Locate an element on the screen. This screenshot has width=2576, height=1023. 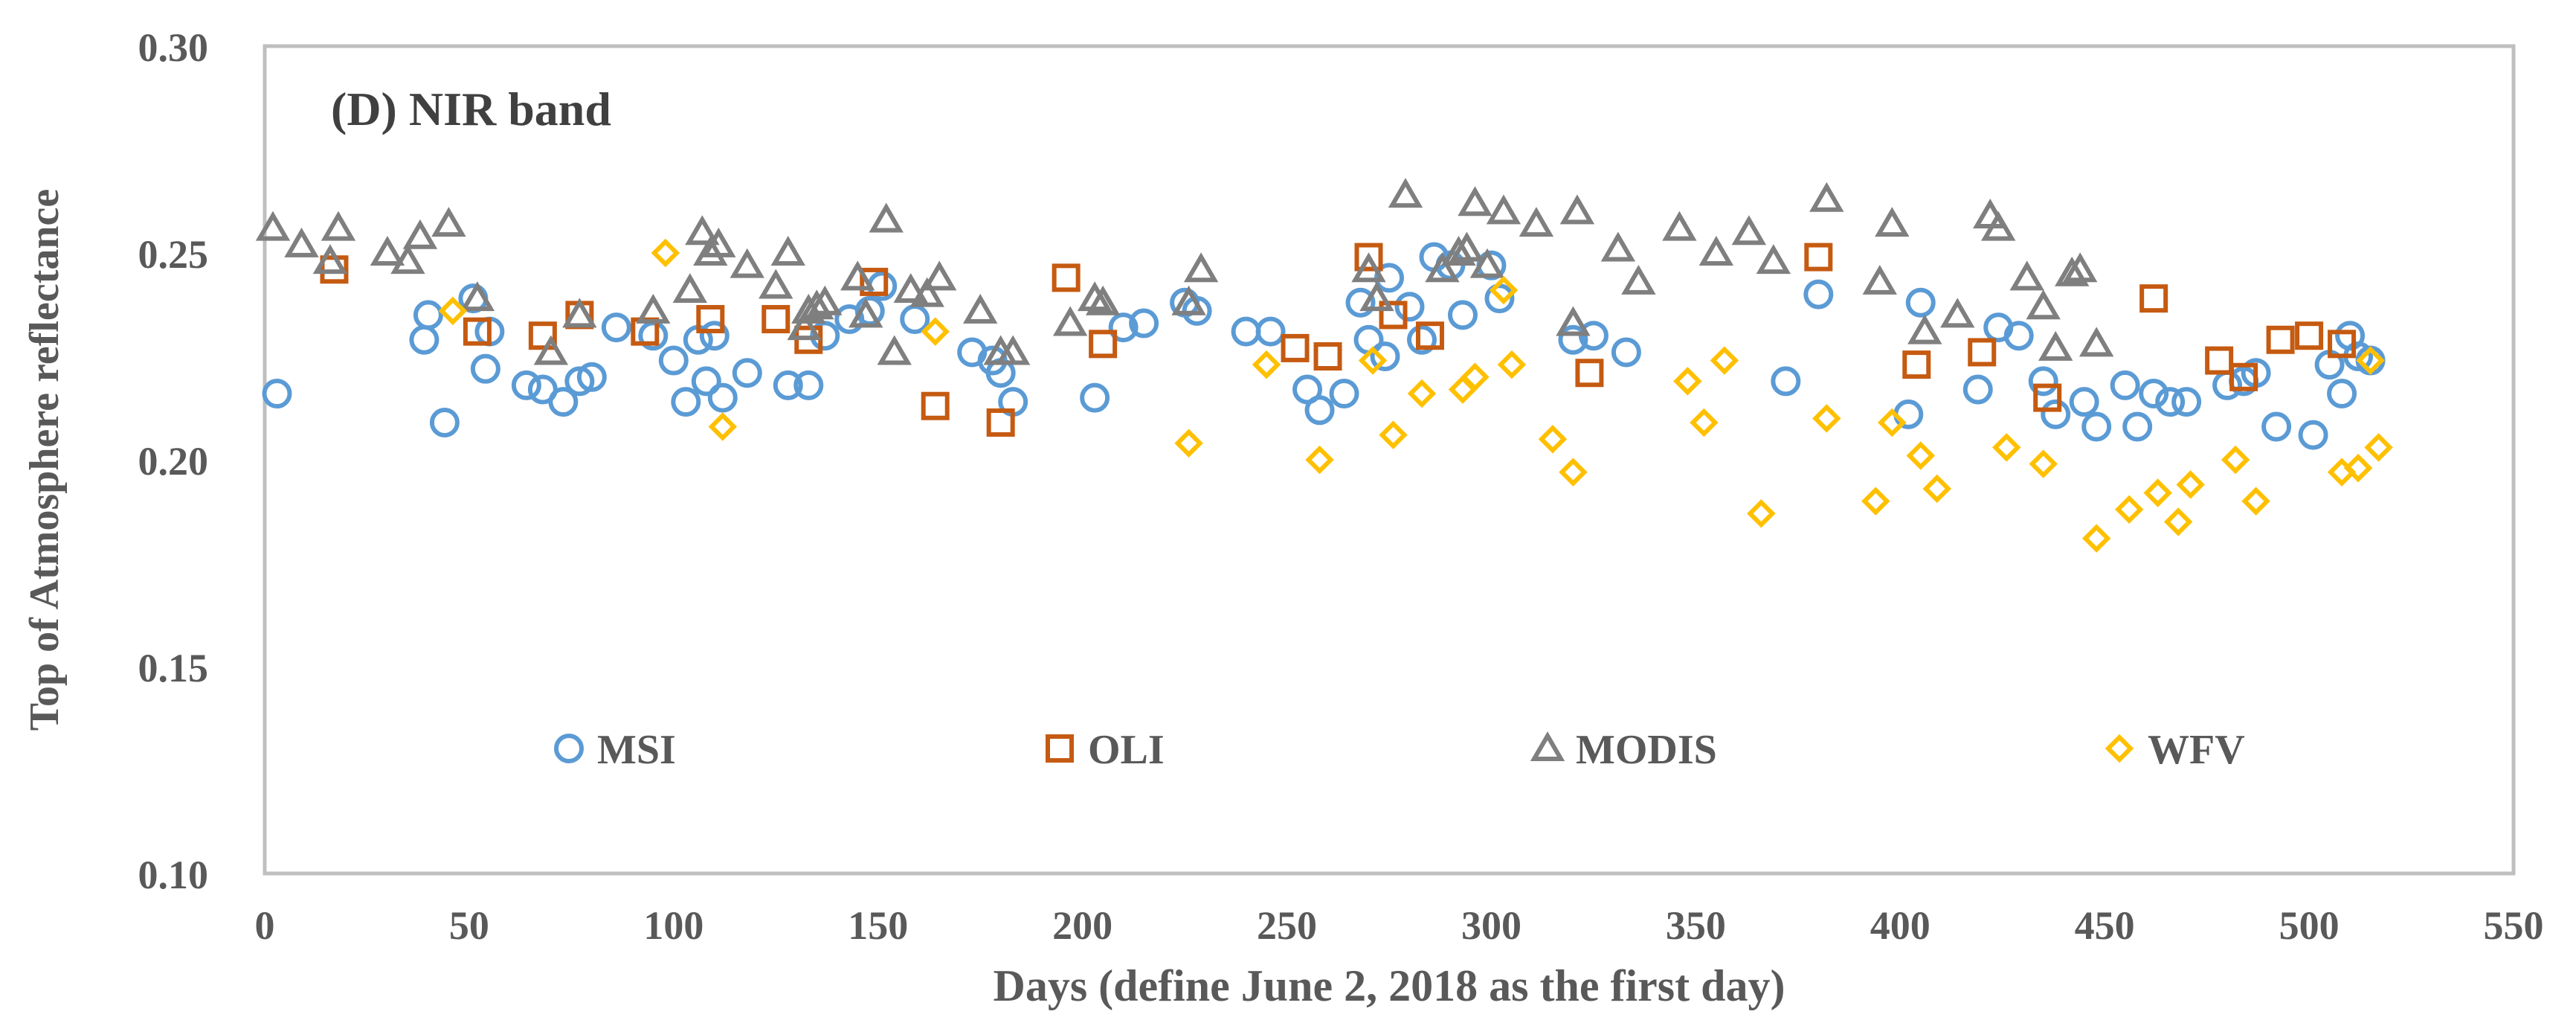
x-tick-label: 100 is located at coordinates (673, 925).